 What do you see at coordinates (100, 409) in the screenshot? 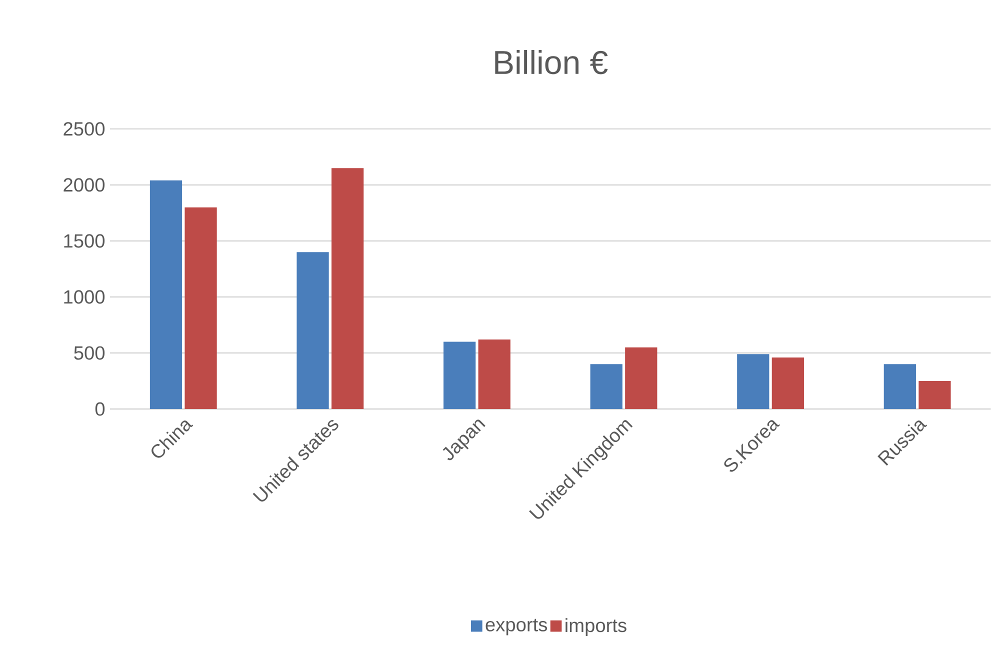
I see `y-tick-label: 0` at bounding box center [100, 409].